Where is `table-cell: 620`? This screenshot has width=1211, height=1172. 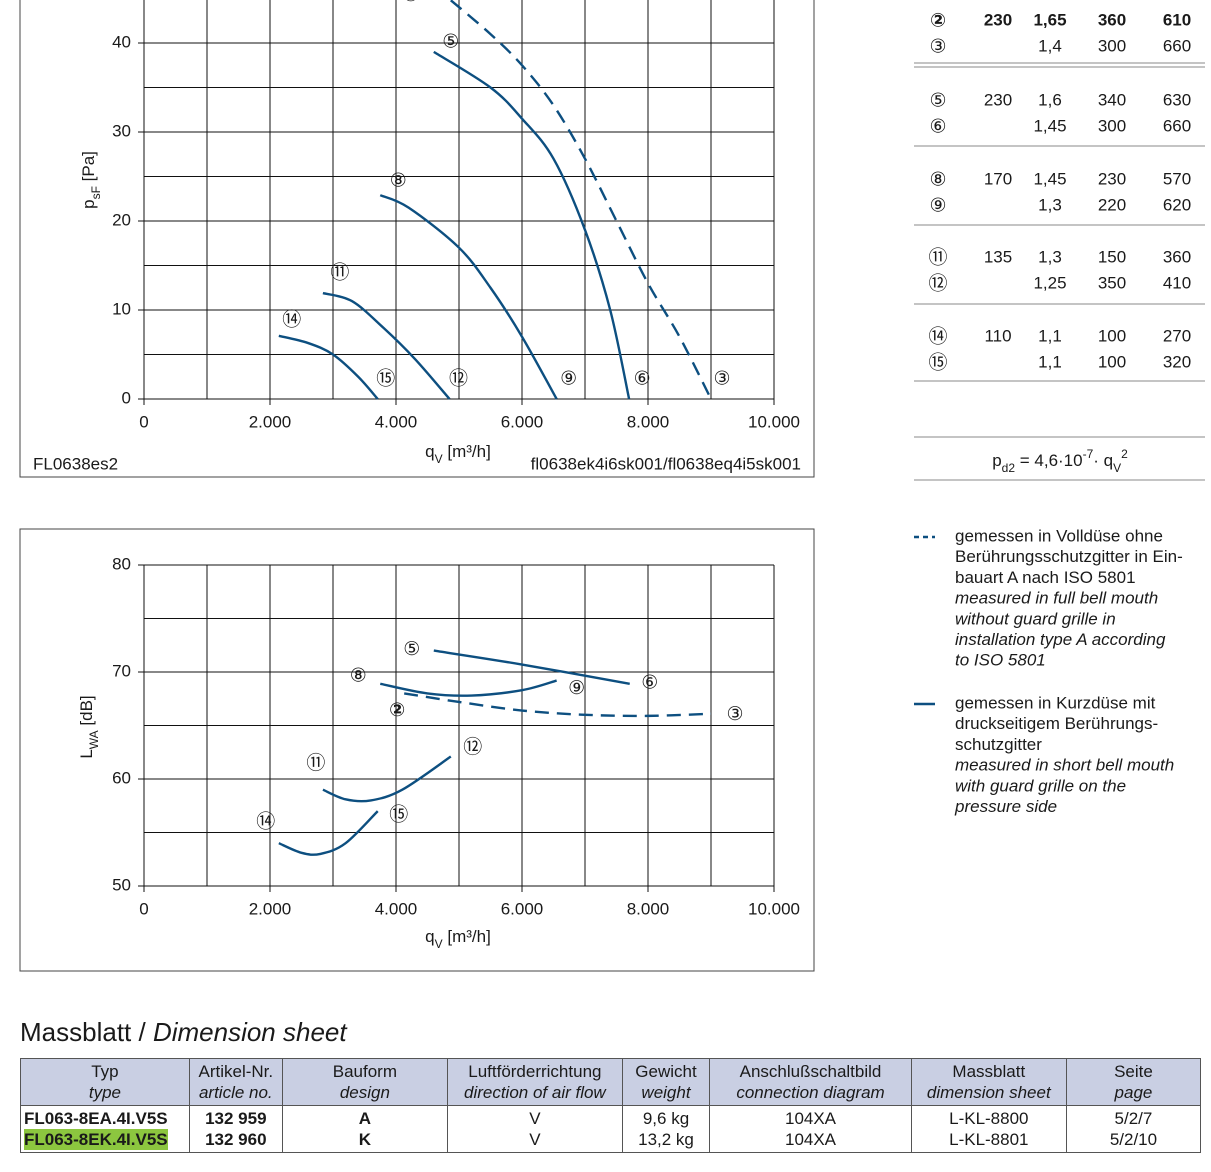
table-cell: 620 is located at coordinates (1177, 204).